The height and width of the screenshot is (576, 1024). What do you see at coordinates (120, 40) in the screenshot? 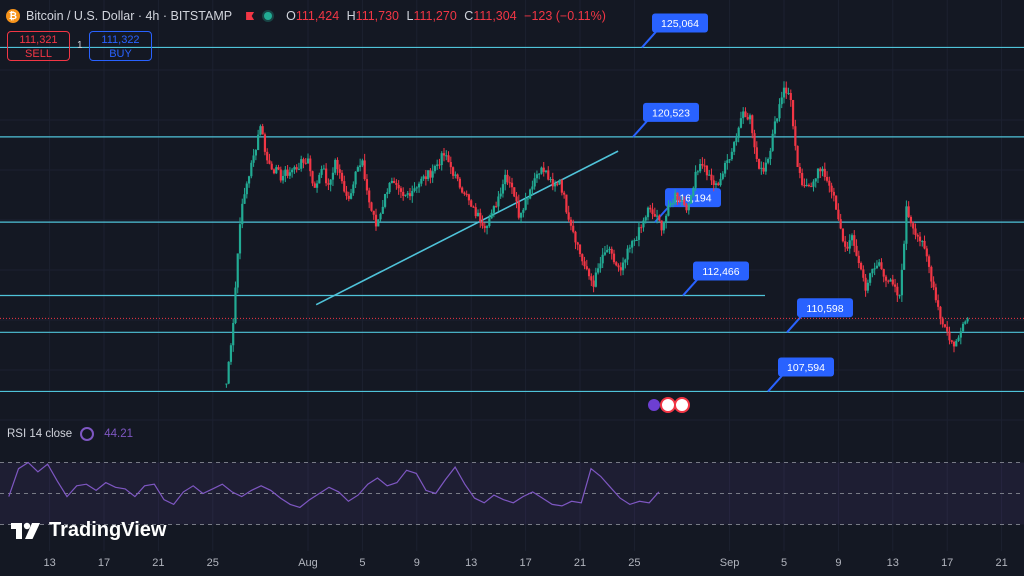
I see `buy-price: 111,322` at bounding box center [120, 40].